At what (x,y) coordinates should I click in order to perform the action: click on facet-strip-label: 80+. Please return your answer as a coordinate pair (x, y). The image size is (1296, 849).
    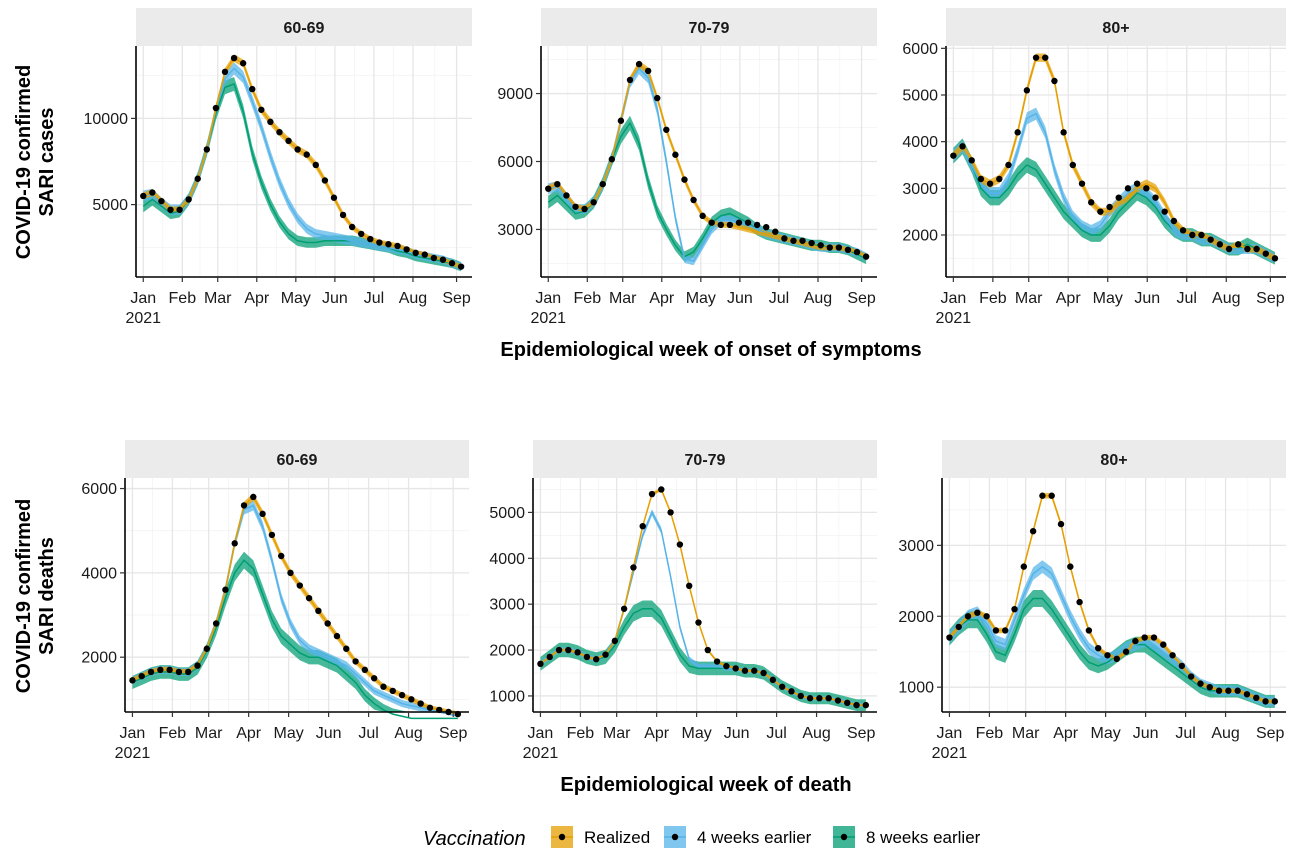
    Looking at the image, I should click on (1113, 460).